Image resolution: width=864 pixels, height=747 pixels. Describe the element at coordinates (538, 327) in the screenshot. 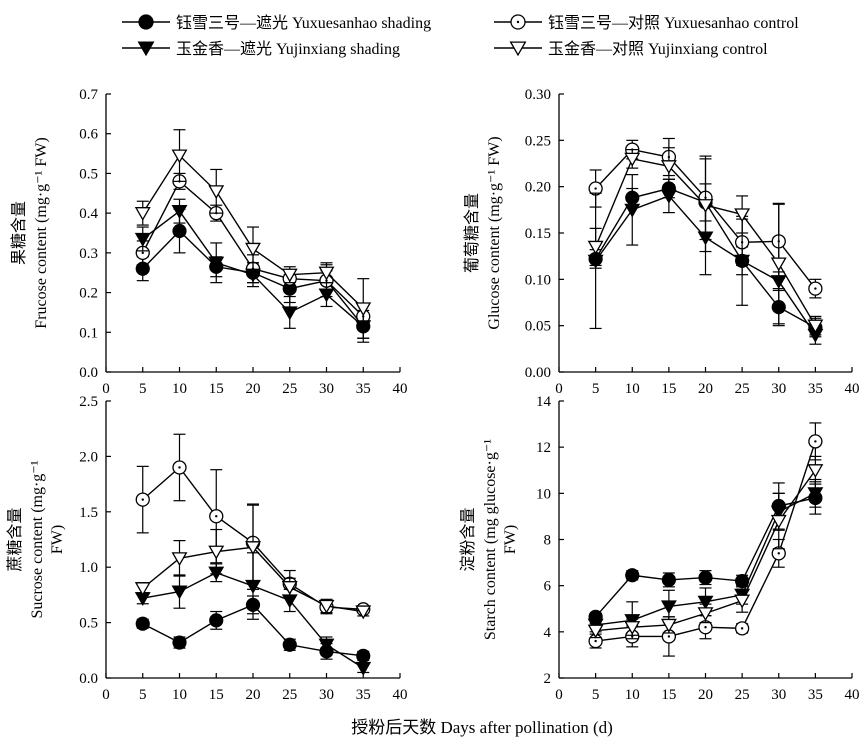

I see `y-tick-label: 0.05` at that location.